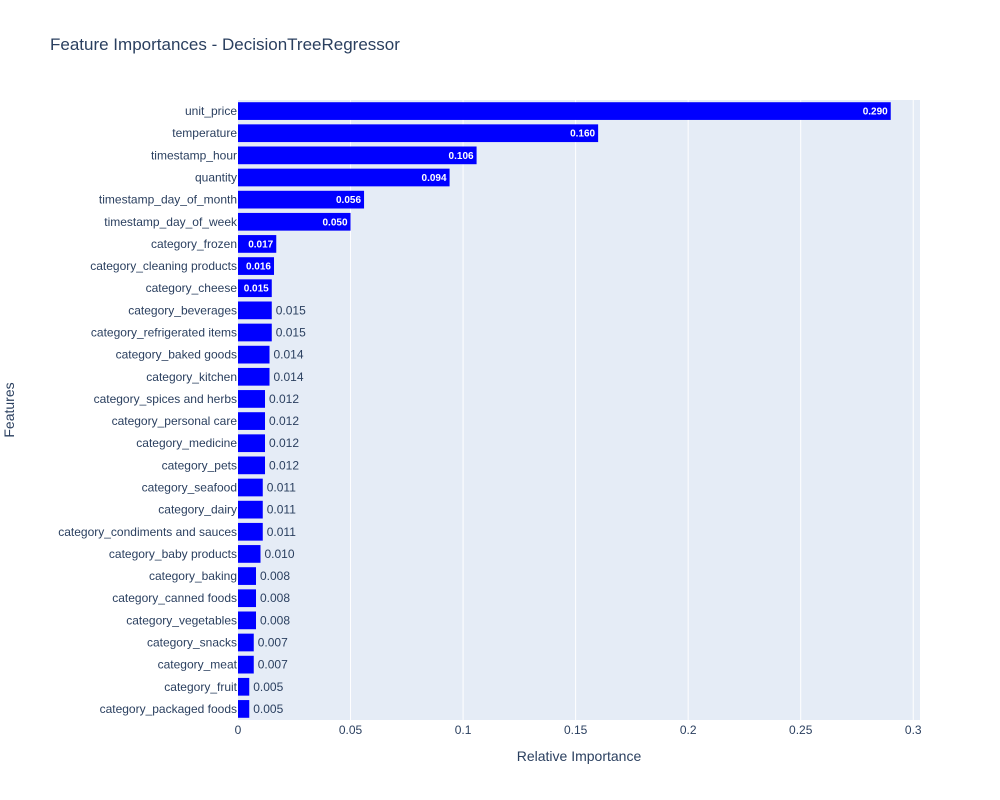  I want to click on x-tick-label: 0.15, so click(576, 730).